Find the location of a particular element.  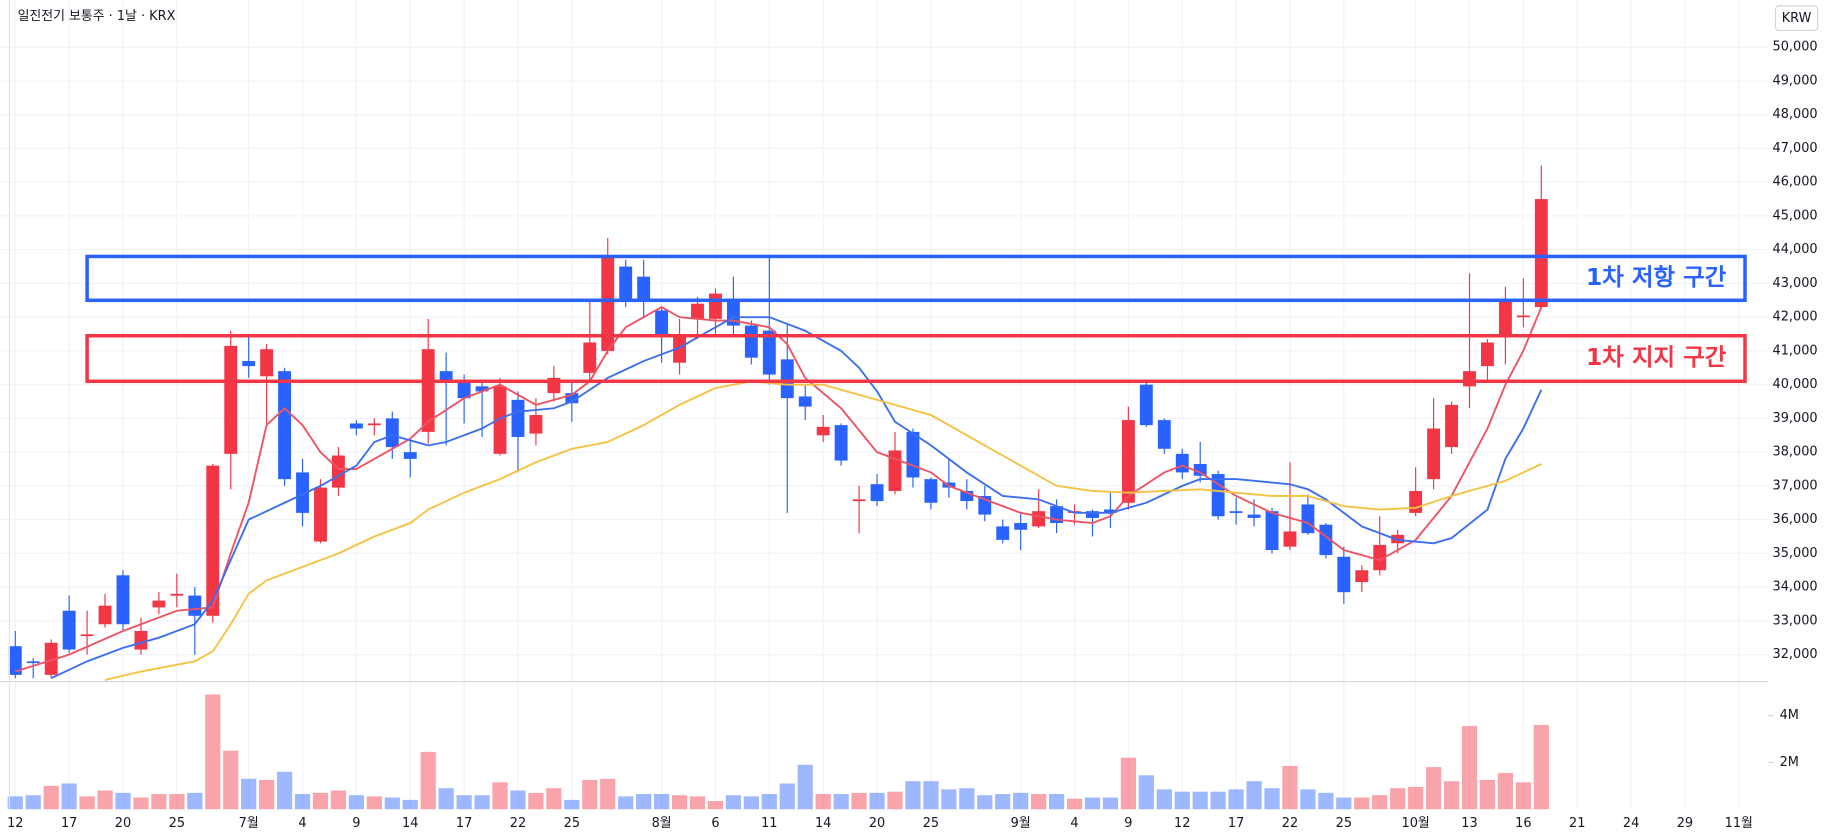

x-tick-label: 7월 is located at coordinates (249, 823).